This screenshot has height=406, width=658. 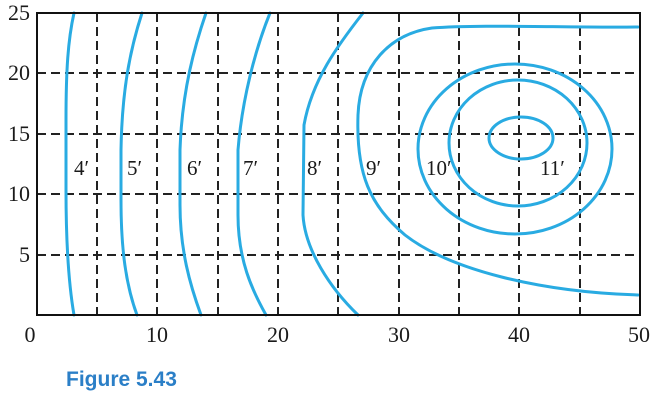 I want to click on y-tick-label: 5, so click(x=24, y=254).